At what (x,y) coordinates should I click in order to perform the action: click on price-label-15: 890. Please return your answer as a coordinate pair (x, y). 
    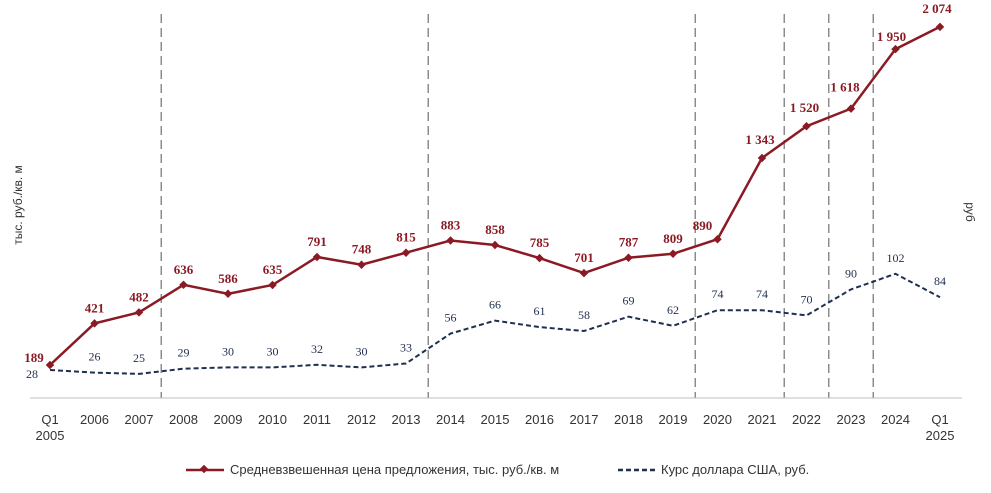
    Looking at the image, I should click on (703, 225).